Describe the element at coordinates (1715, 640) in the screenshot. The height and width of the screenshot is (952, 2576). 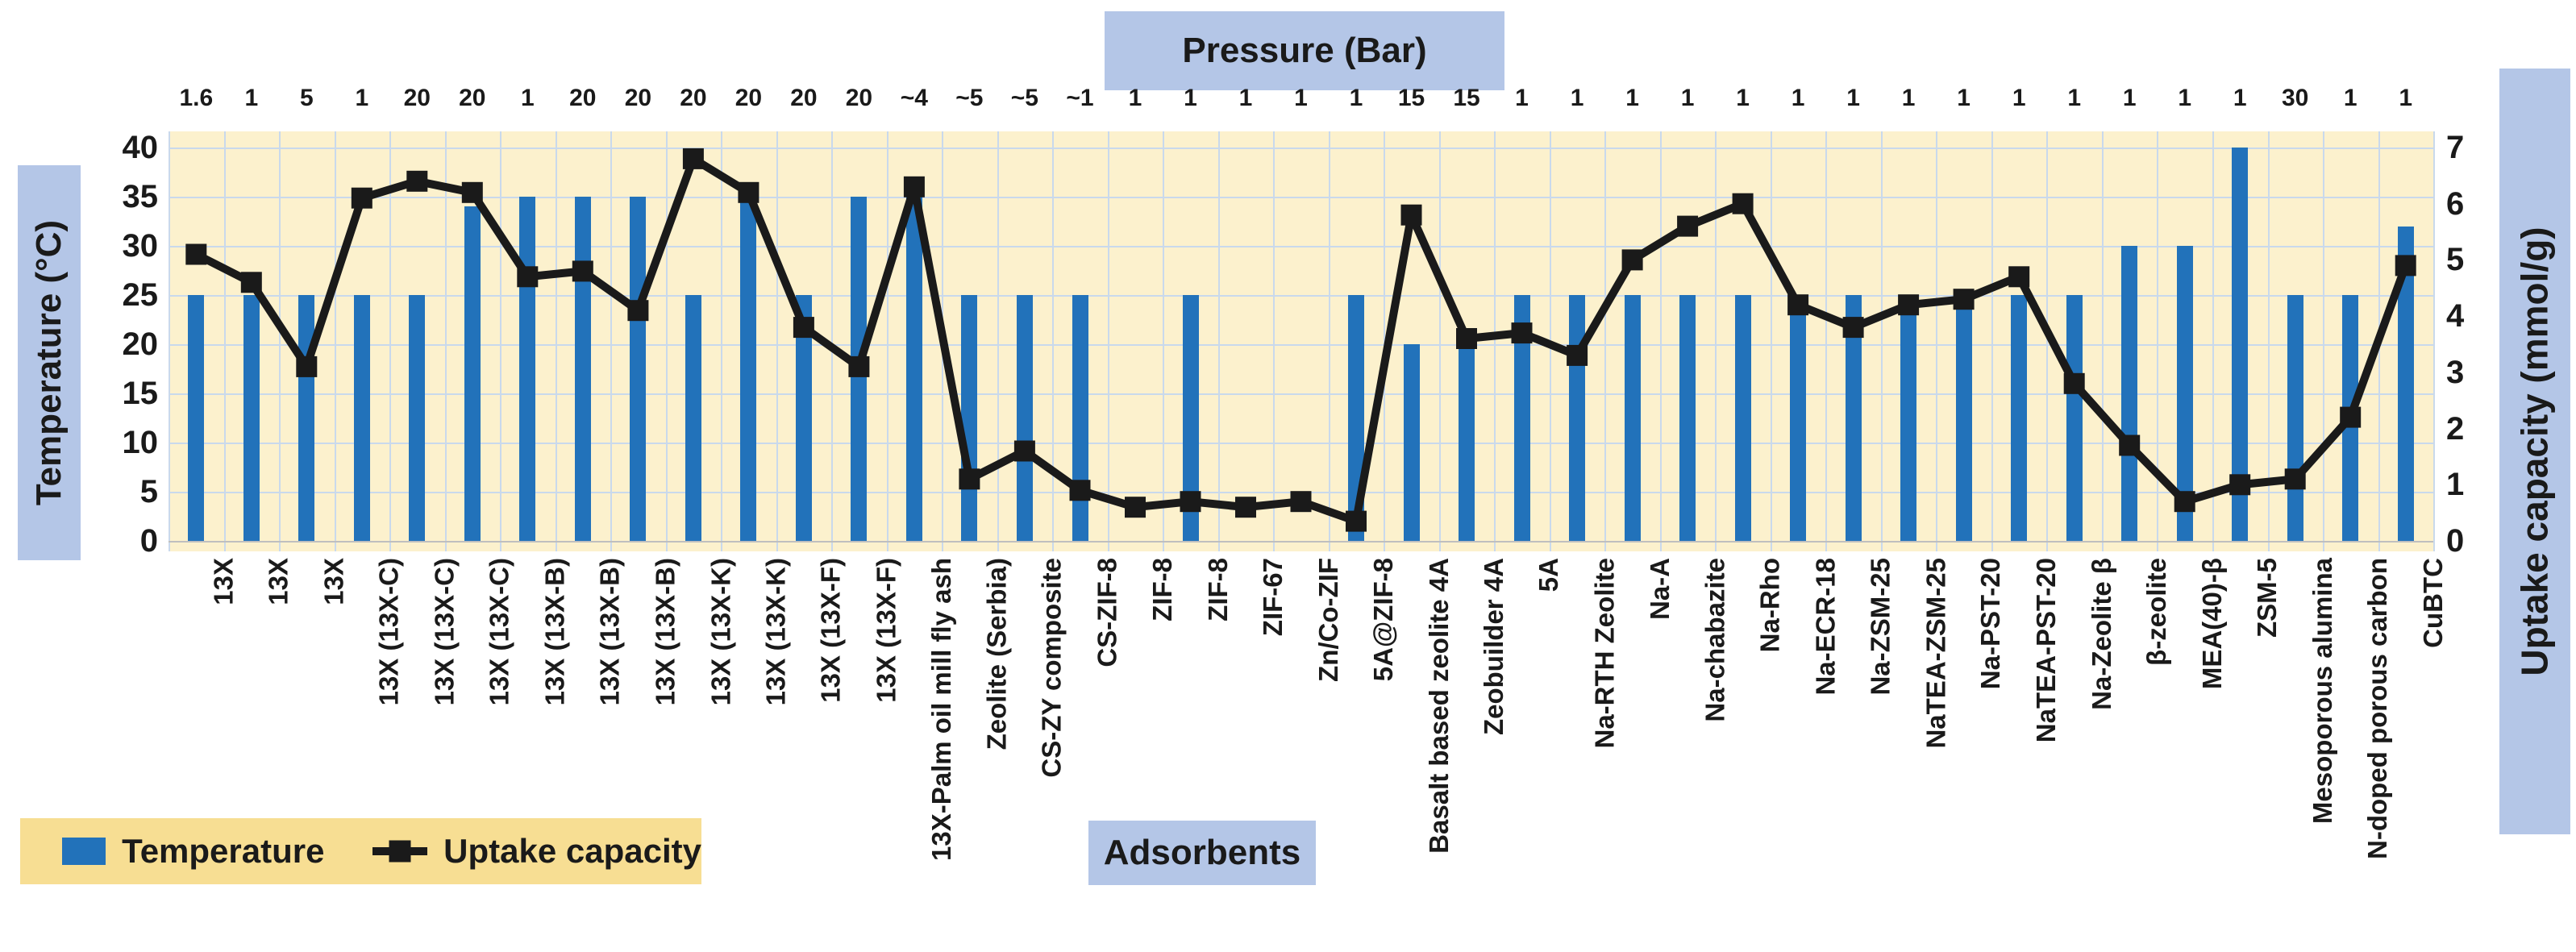
I see `category-label: Na-chabazite` at that location.